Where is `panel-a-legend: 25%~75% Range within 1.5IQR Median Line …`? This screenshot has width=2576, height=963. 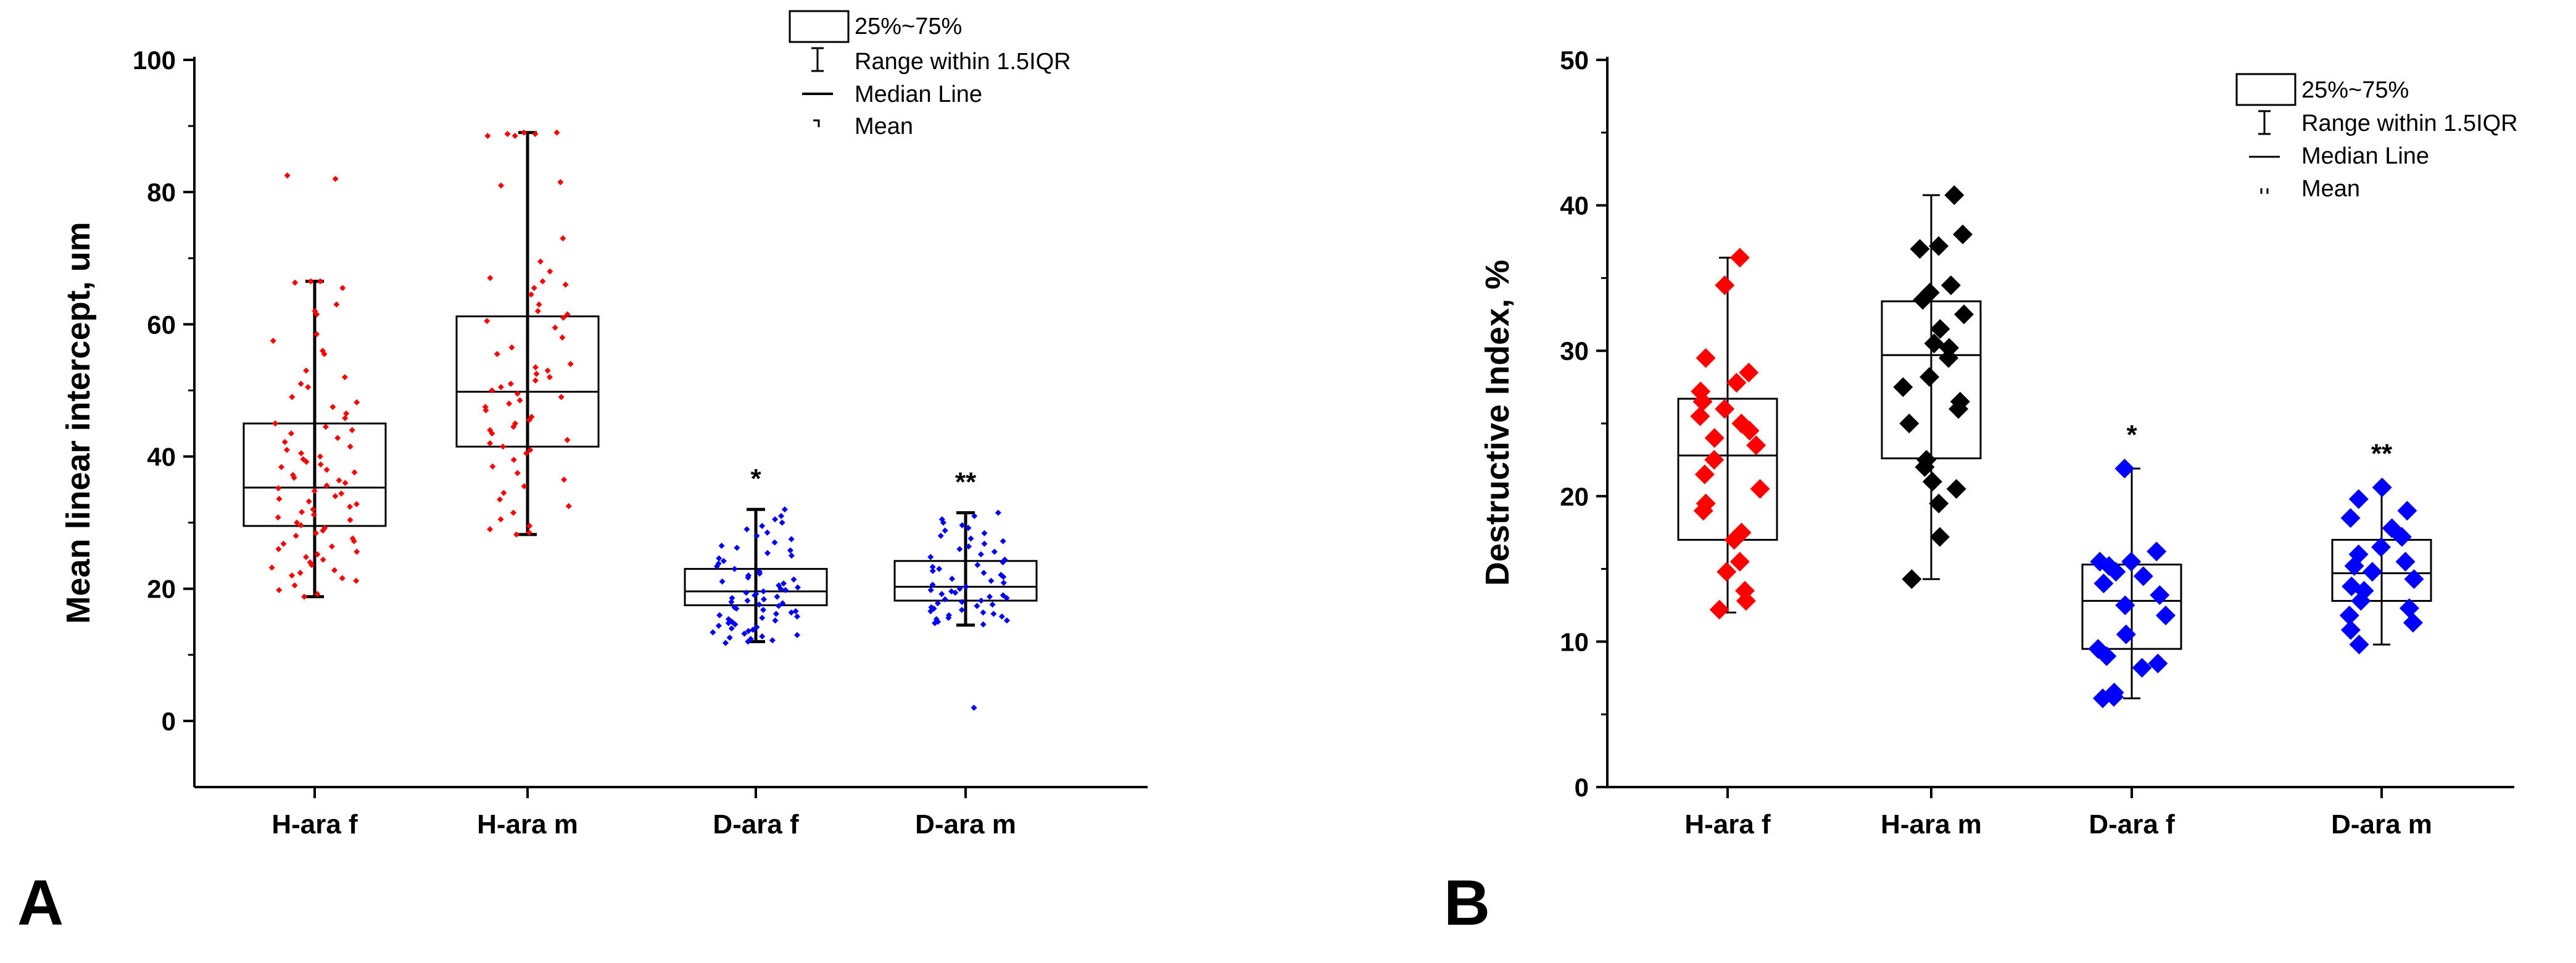
panel-a-legend: 25%~75% Range within 1.5IQR Median Line … is located at coordinates (930, 75).